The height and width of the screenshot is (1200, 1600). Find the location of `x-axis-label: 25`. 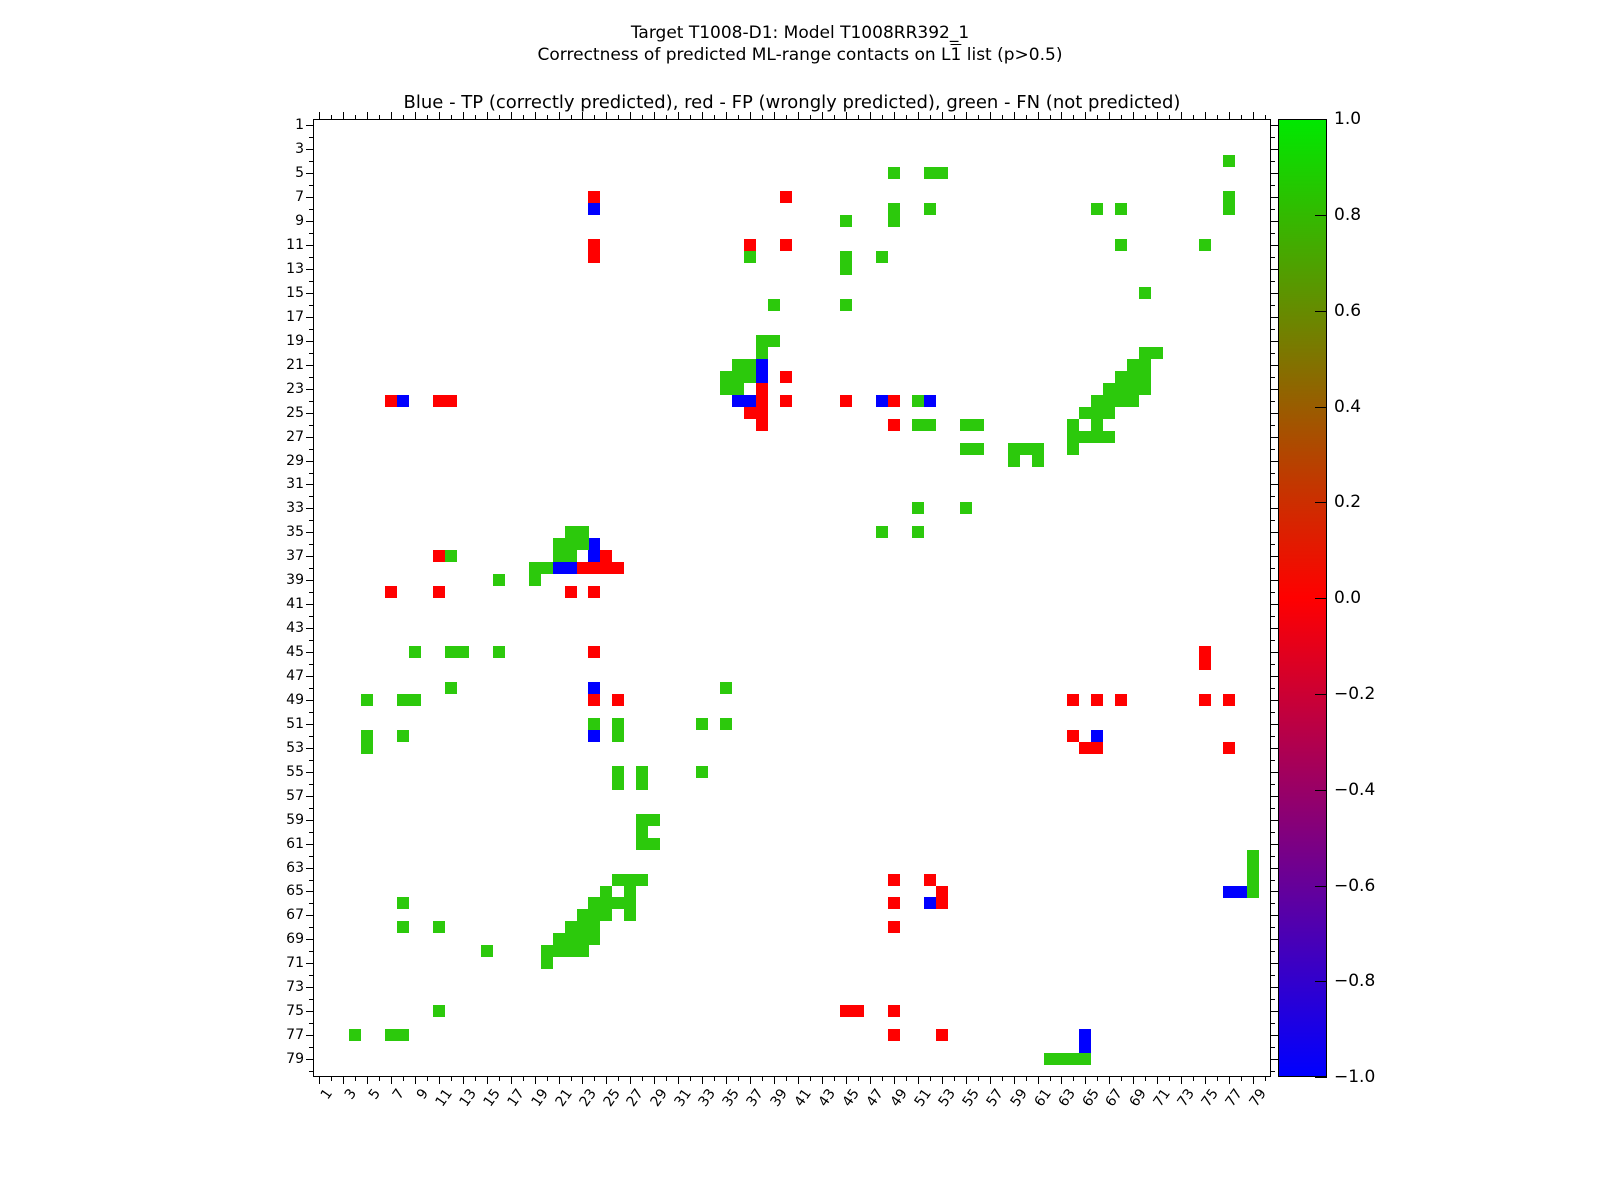

x-axis-label: 25 is located at coordinates (612, 1098).